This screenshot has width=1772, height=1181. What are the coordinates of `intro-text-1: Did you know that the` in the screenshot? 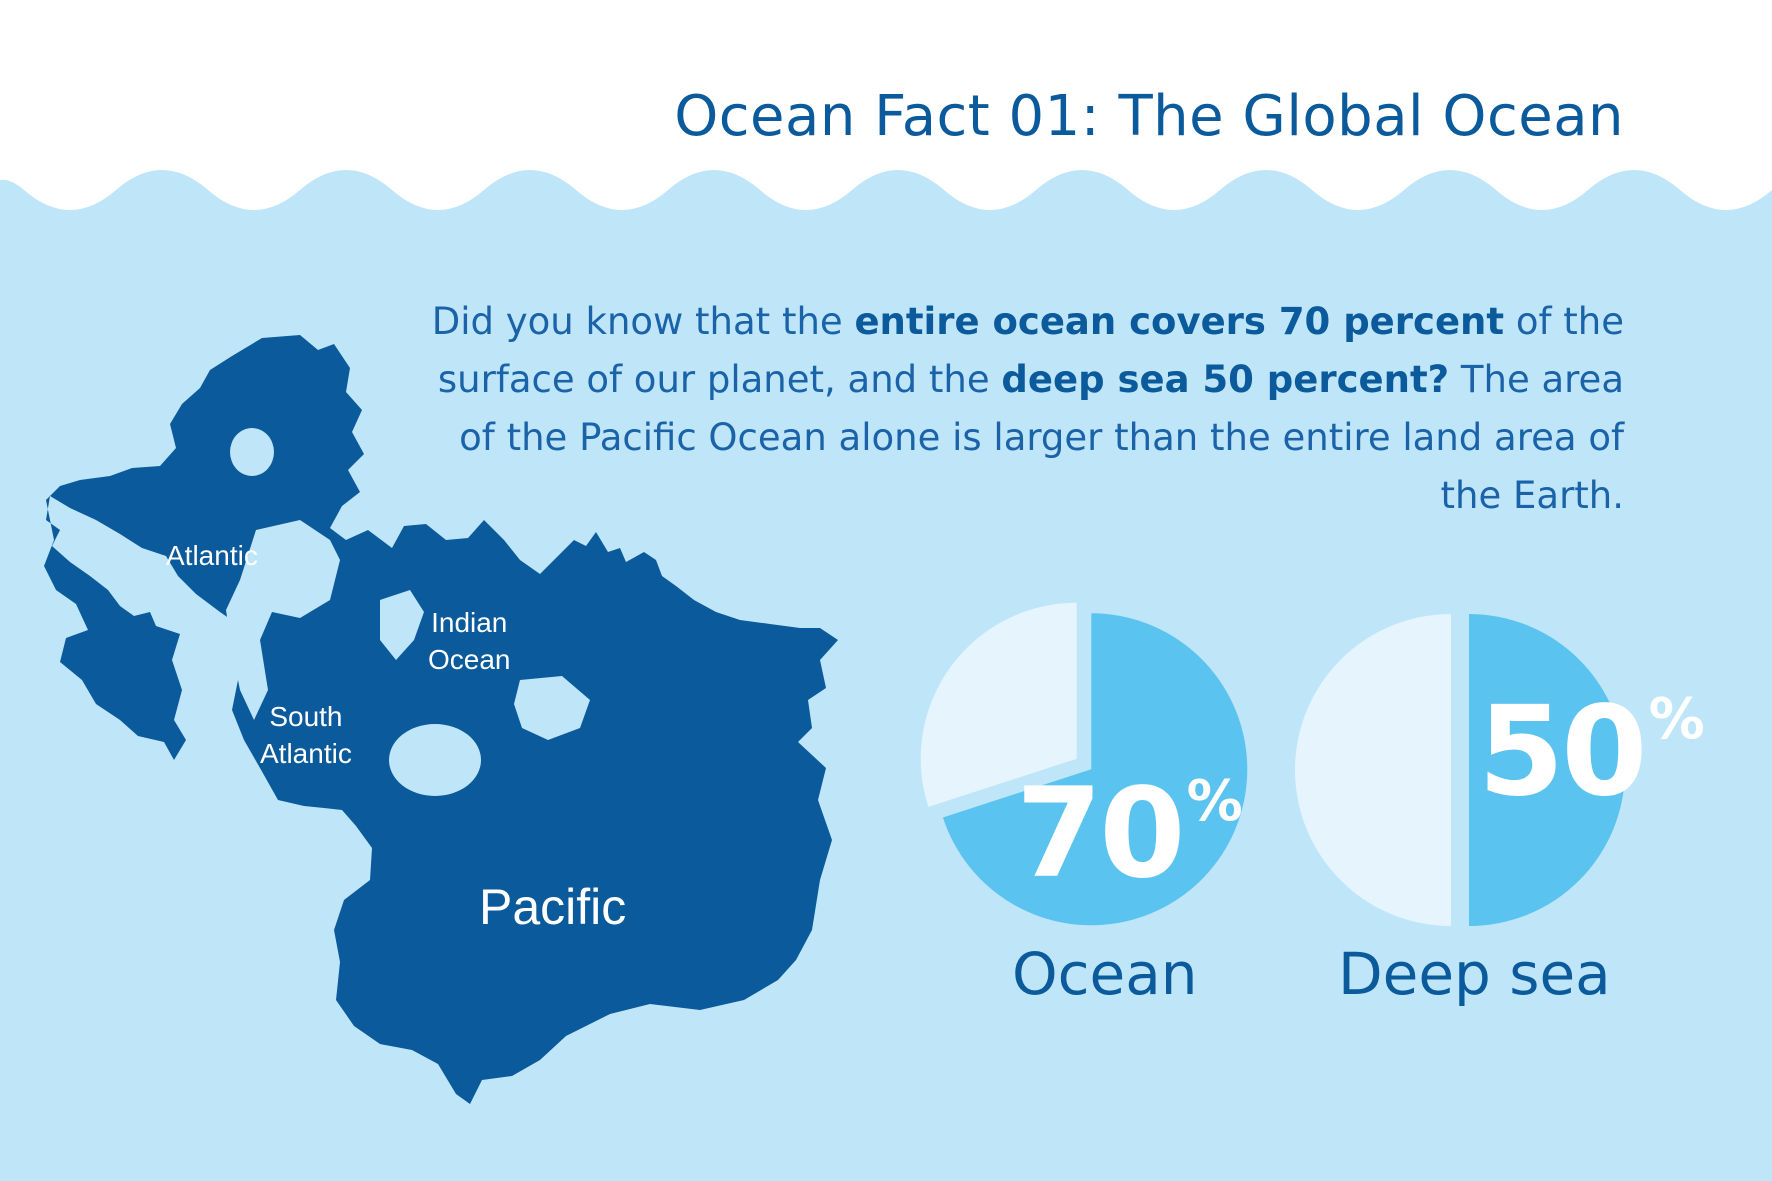 It's located at (643, 321).